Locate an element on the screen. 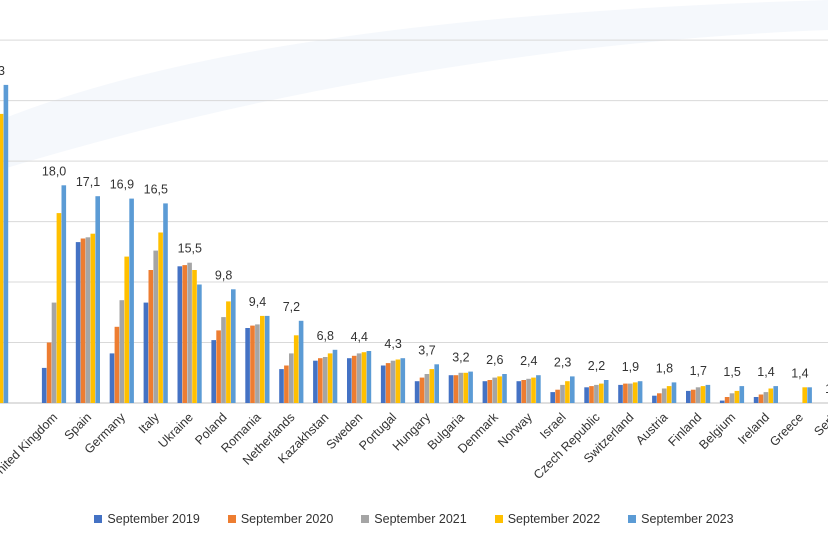 This screenshot has width=828, height=550. data-label: 2,3 is located at coordinates (562, 362).